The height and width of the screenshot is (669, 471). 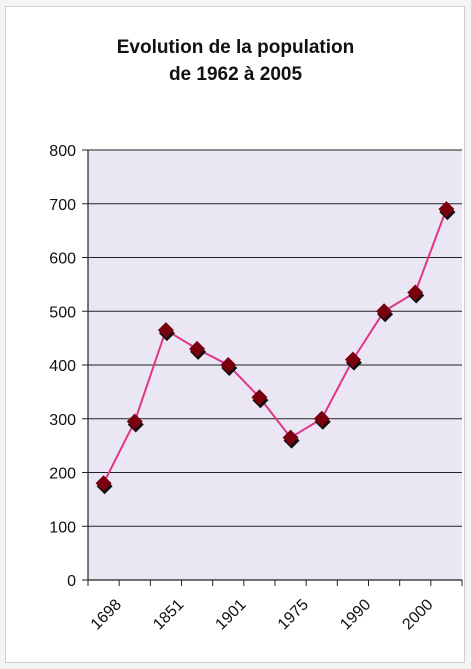 What do you see at coordinates (62, 527) in the screenshot?
I see `y-tick-label: 100` at bounding box center [62, 527].